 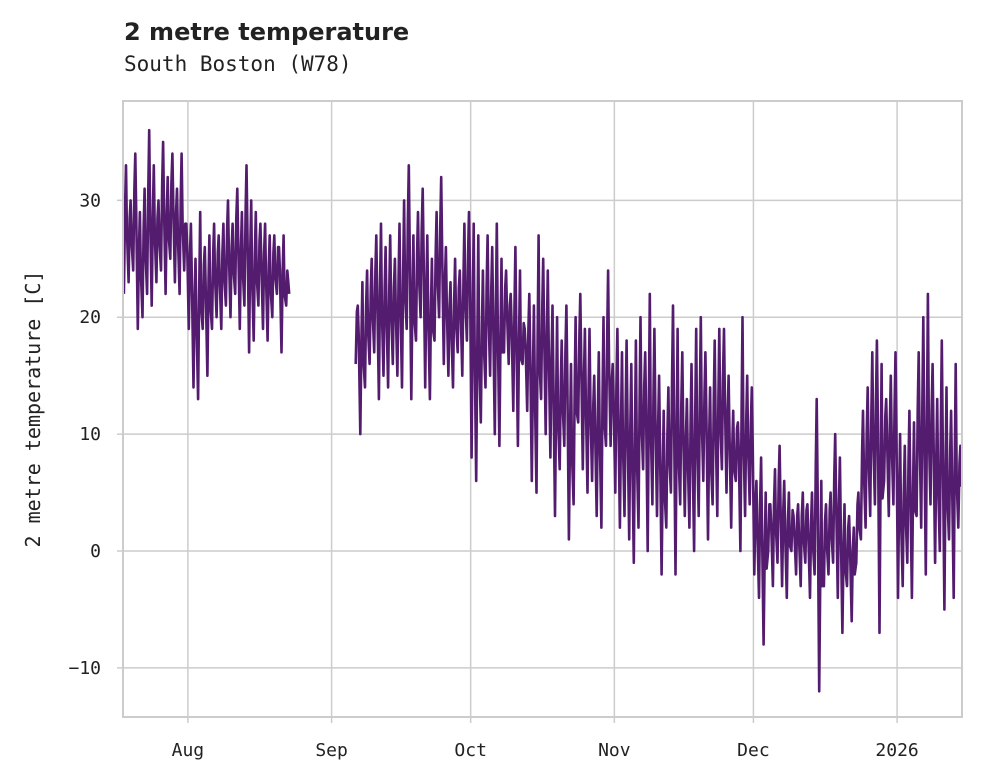 I want to click on y-axis: −10 0 10 20 30, so click(x=95, y=434).